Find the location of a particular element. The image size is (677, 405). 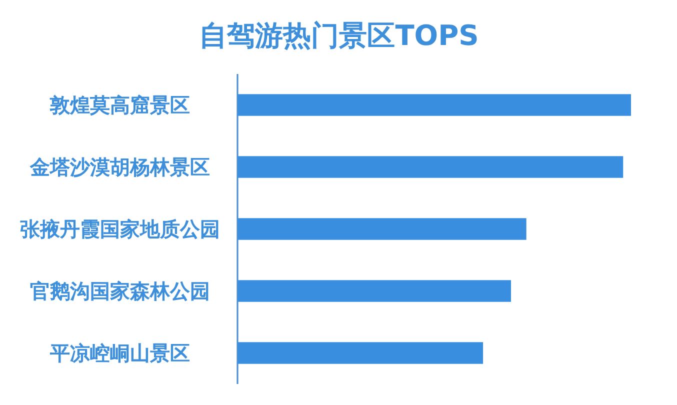

chart-title: 自驾游热门景区TOPS is located at coordinates (339, 35).